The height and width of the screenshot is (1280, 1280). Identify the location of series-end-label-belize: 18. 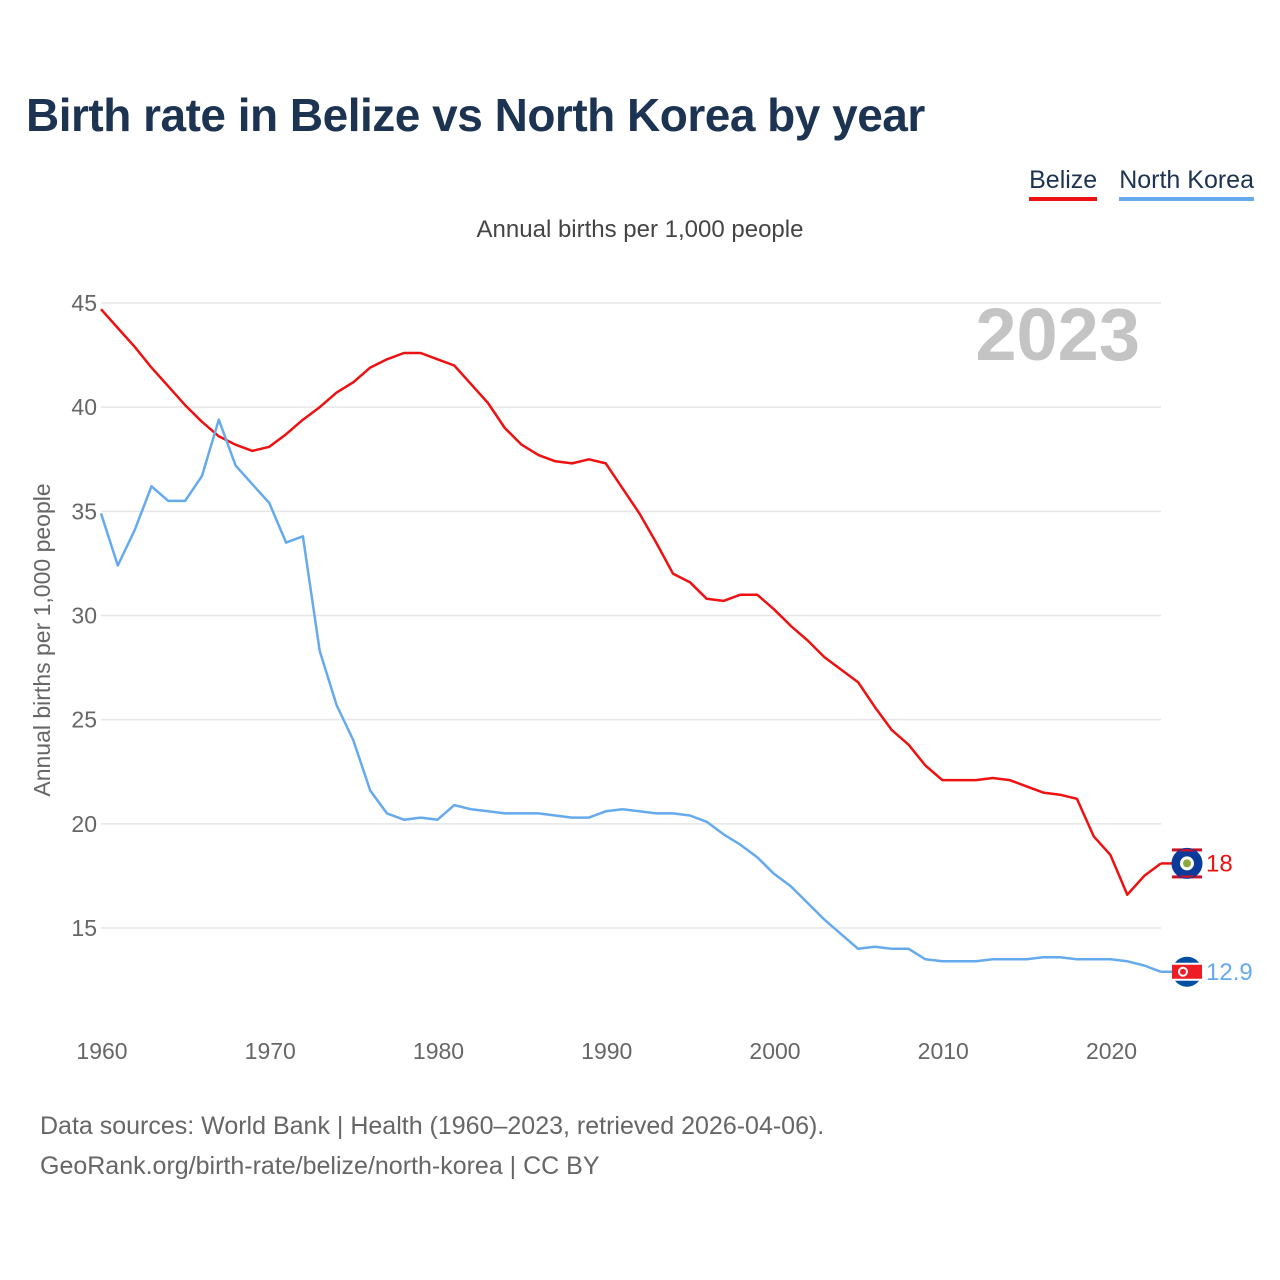
(1219, 863).